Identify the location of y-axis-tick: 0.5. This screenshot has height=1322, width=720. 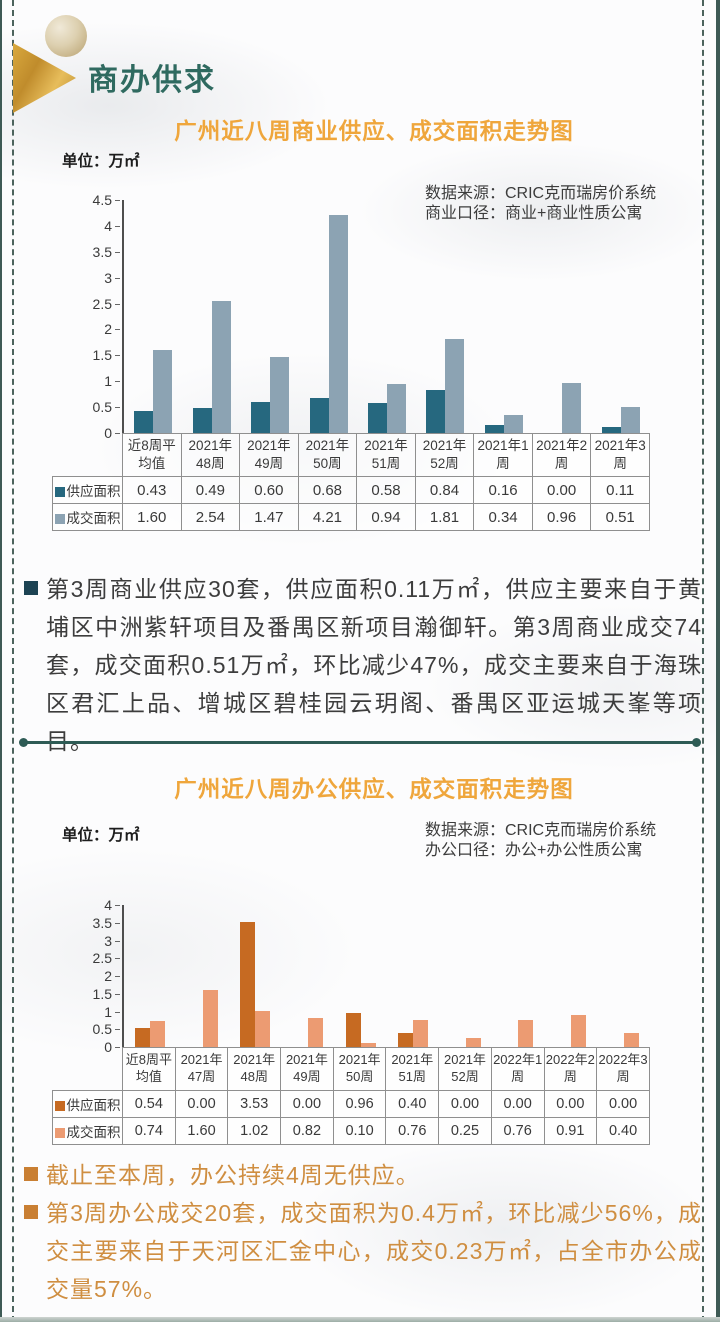
(106, 1029).